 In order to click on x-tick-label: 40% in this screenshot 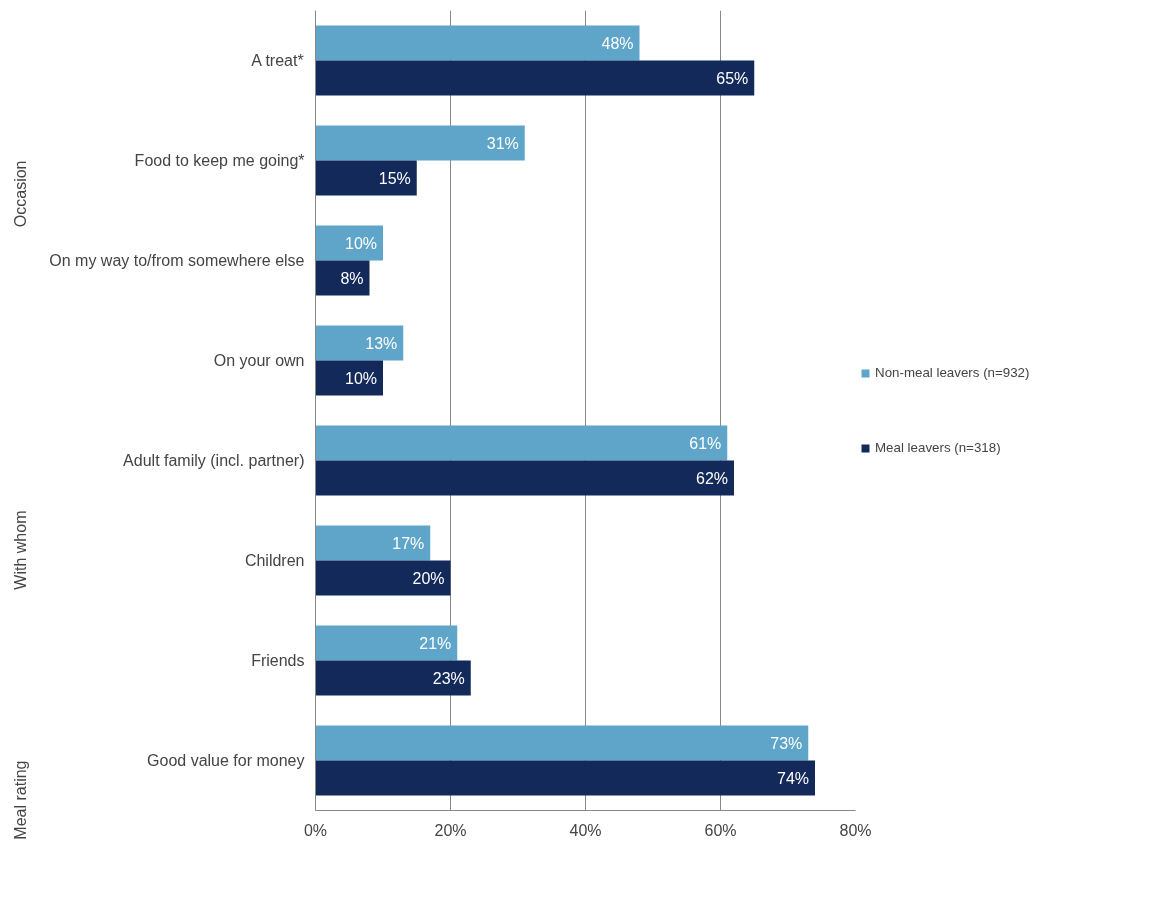, I will do `click(585, 830)`.